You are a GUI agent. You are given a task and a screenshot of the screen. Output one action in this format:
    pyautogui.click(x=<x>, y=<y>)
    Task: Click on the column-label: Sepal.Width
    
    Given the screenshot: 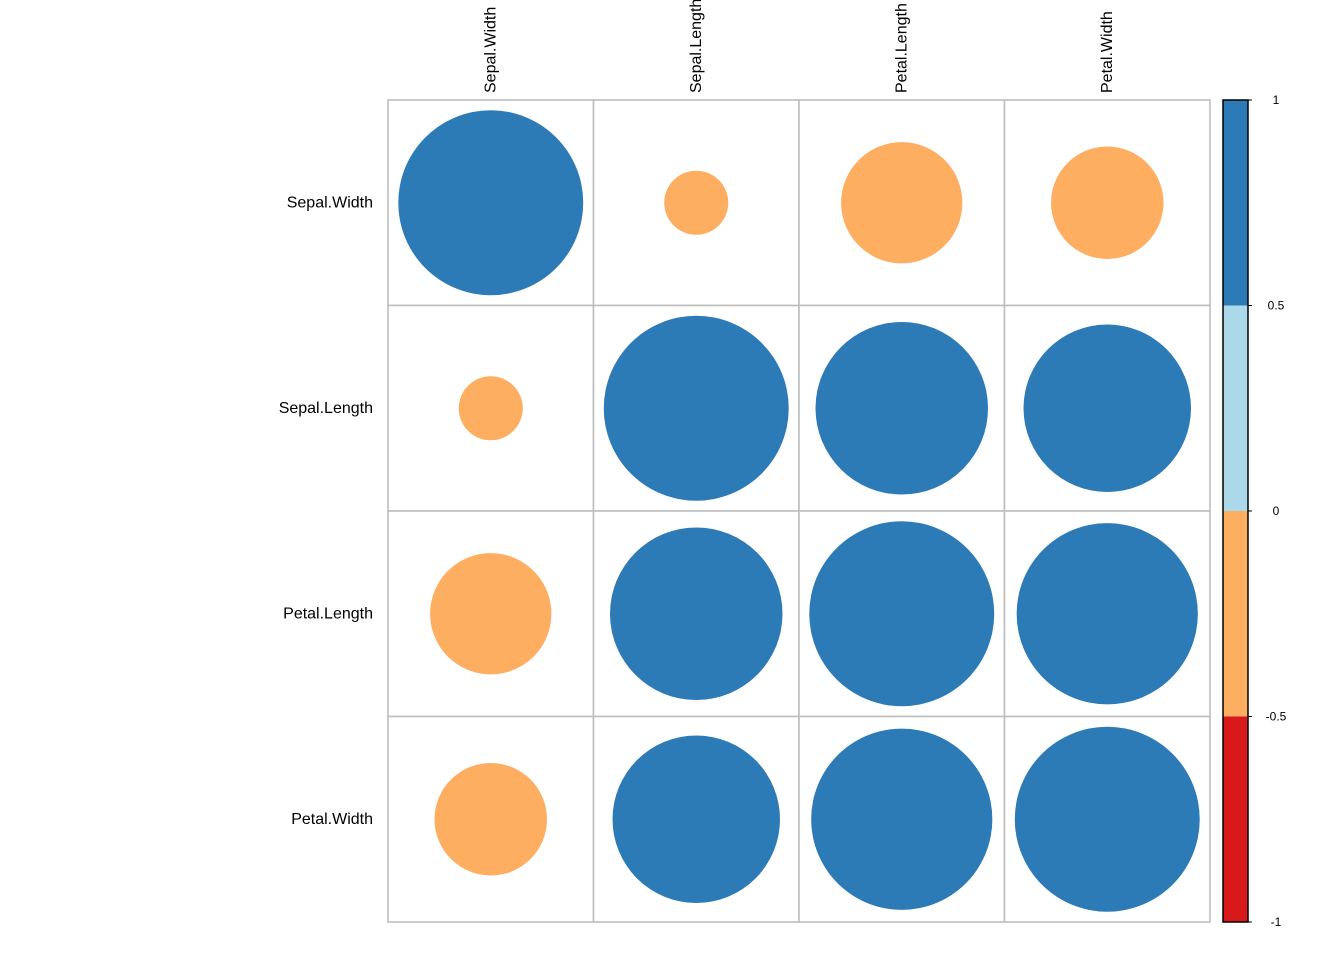 What is the action you would take?
    pyautogui.click(x=490, y=50)
    